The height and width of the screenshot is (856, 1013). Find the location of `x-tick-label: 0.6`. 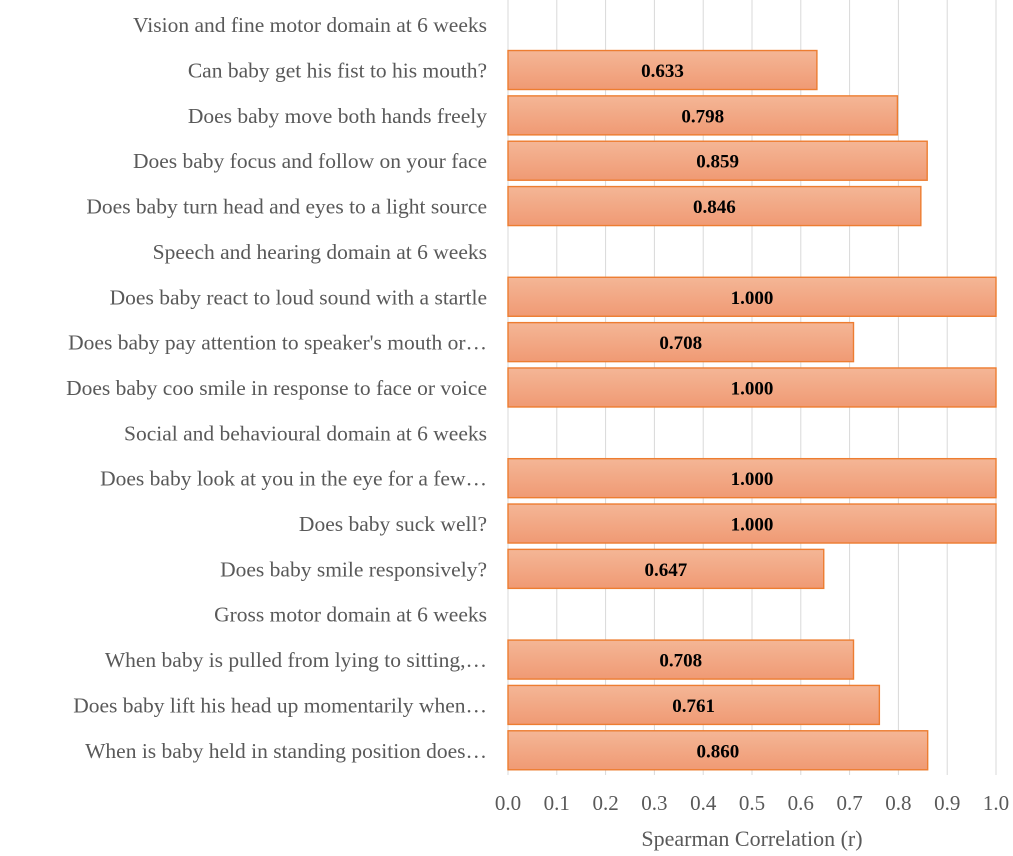

x-tick-label: 0.6 is located at coordinates (801, 803).